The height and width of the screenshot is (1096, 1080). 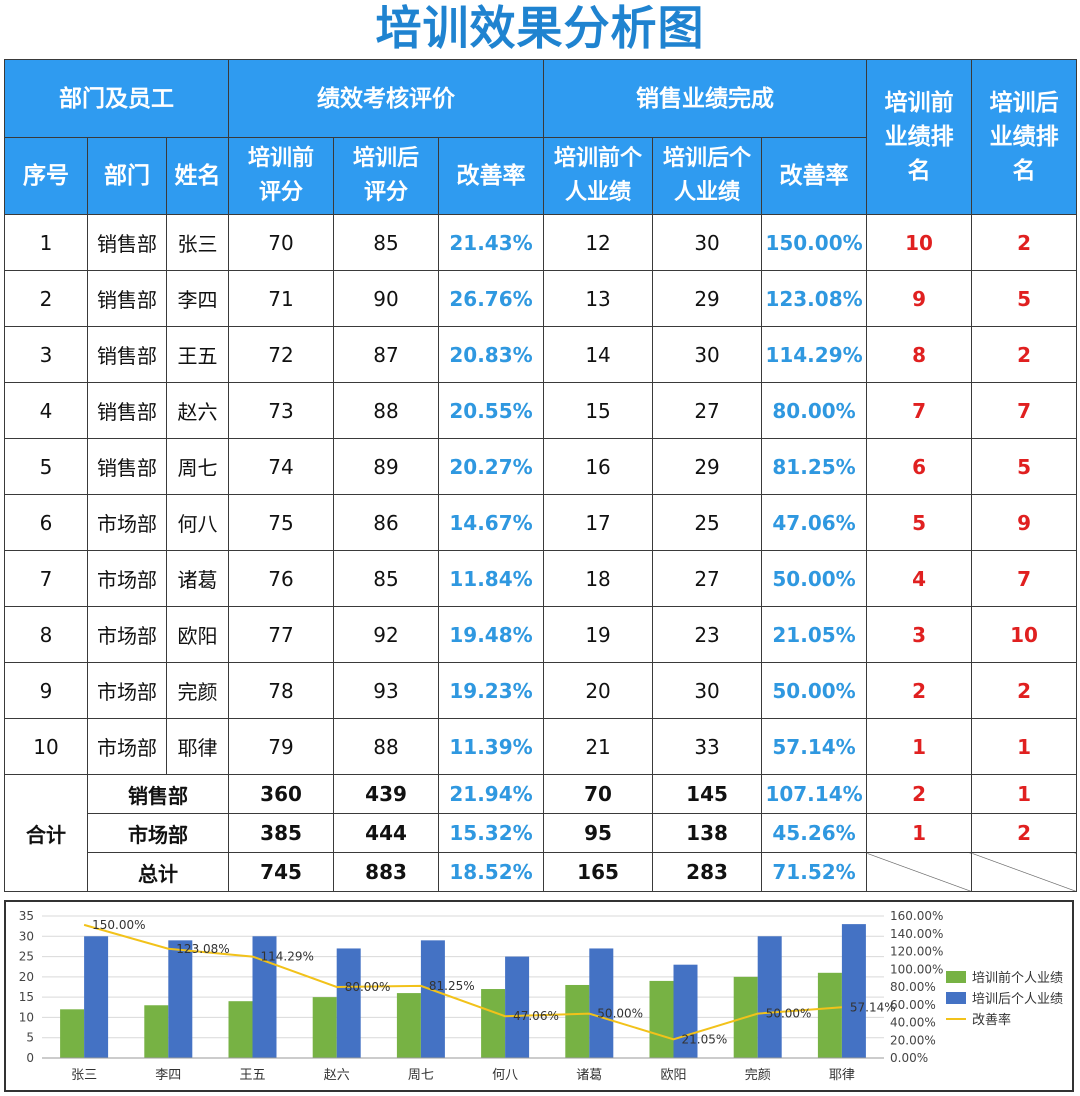 I want to click on summary-sales-before: 165, so click(x=598, y=872).